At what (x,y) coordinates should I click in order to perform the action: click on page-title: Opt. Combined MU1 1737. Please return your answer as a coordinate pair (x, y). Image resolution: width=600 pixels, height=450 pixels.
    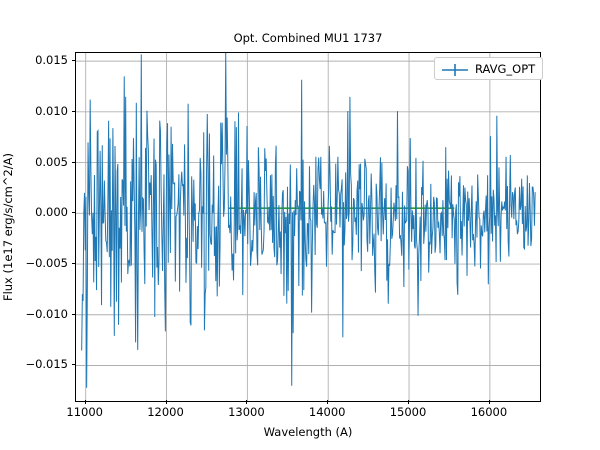
    Looking at the image, I should click on (308, 38).